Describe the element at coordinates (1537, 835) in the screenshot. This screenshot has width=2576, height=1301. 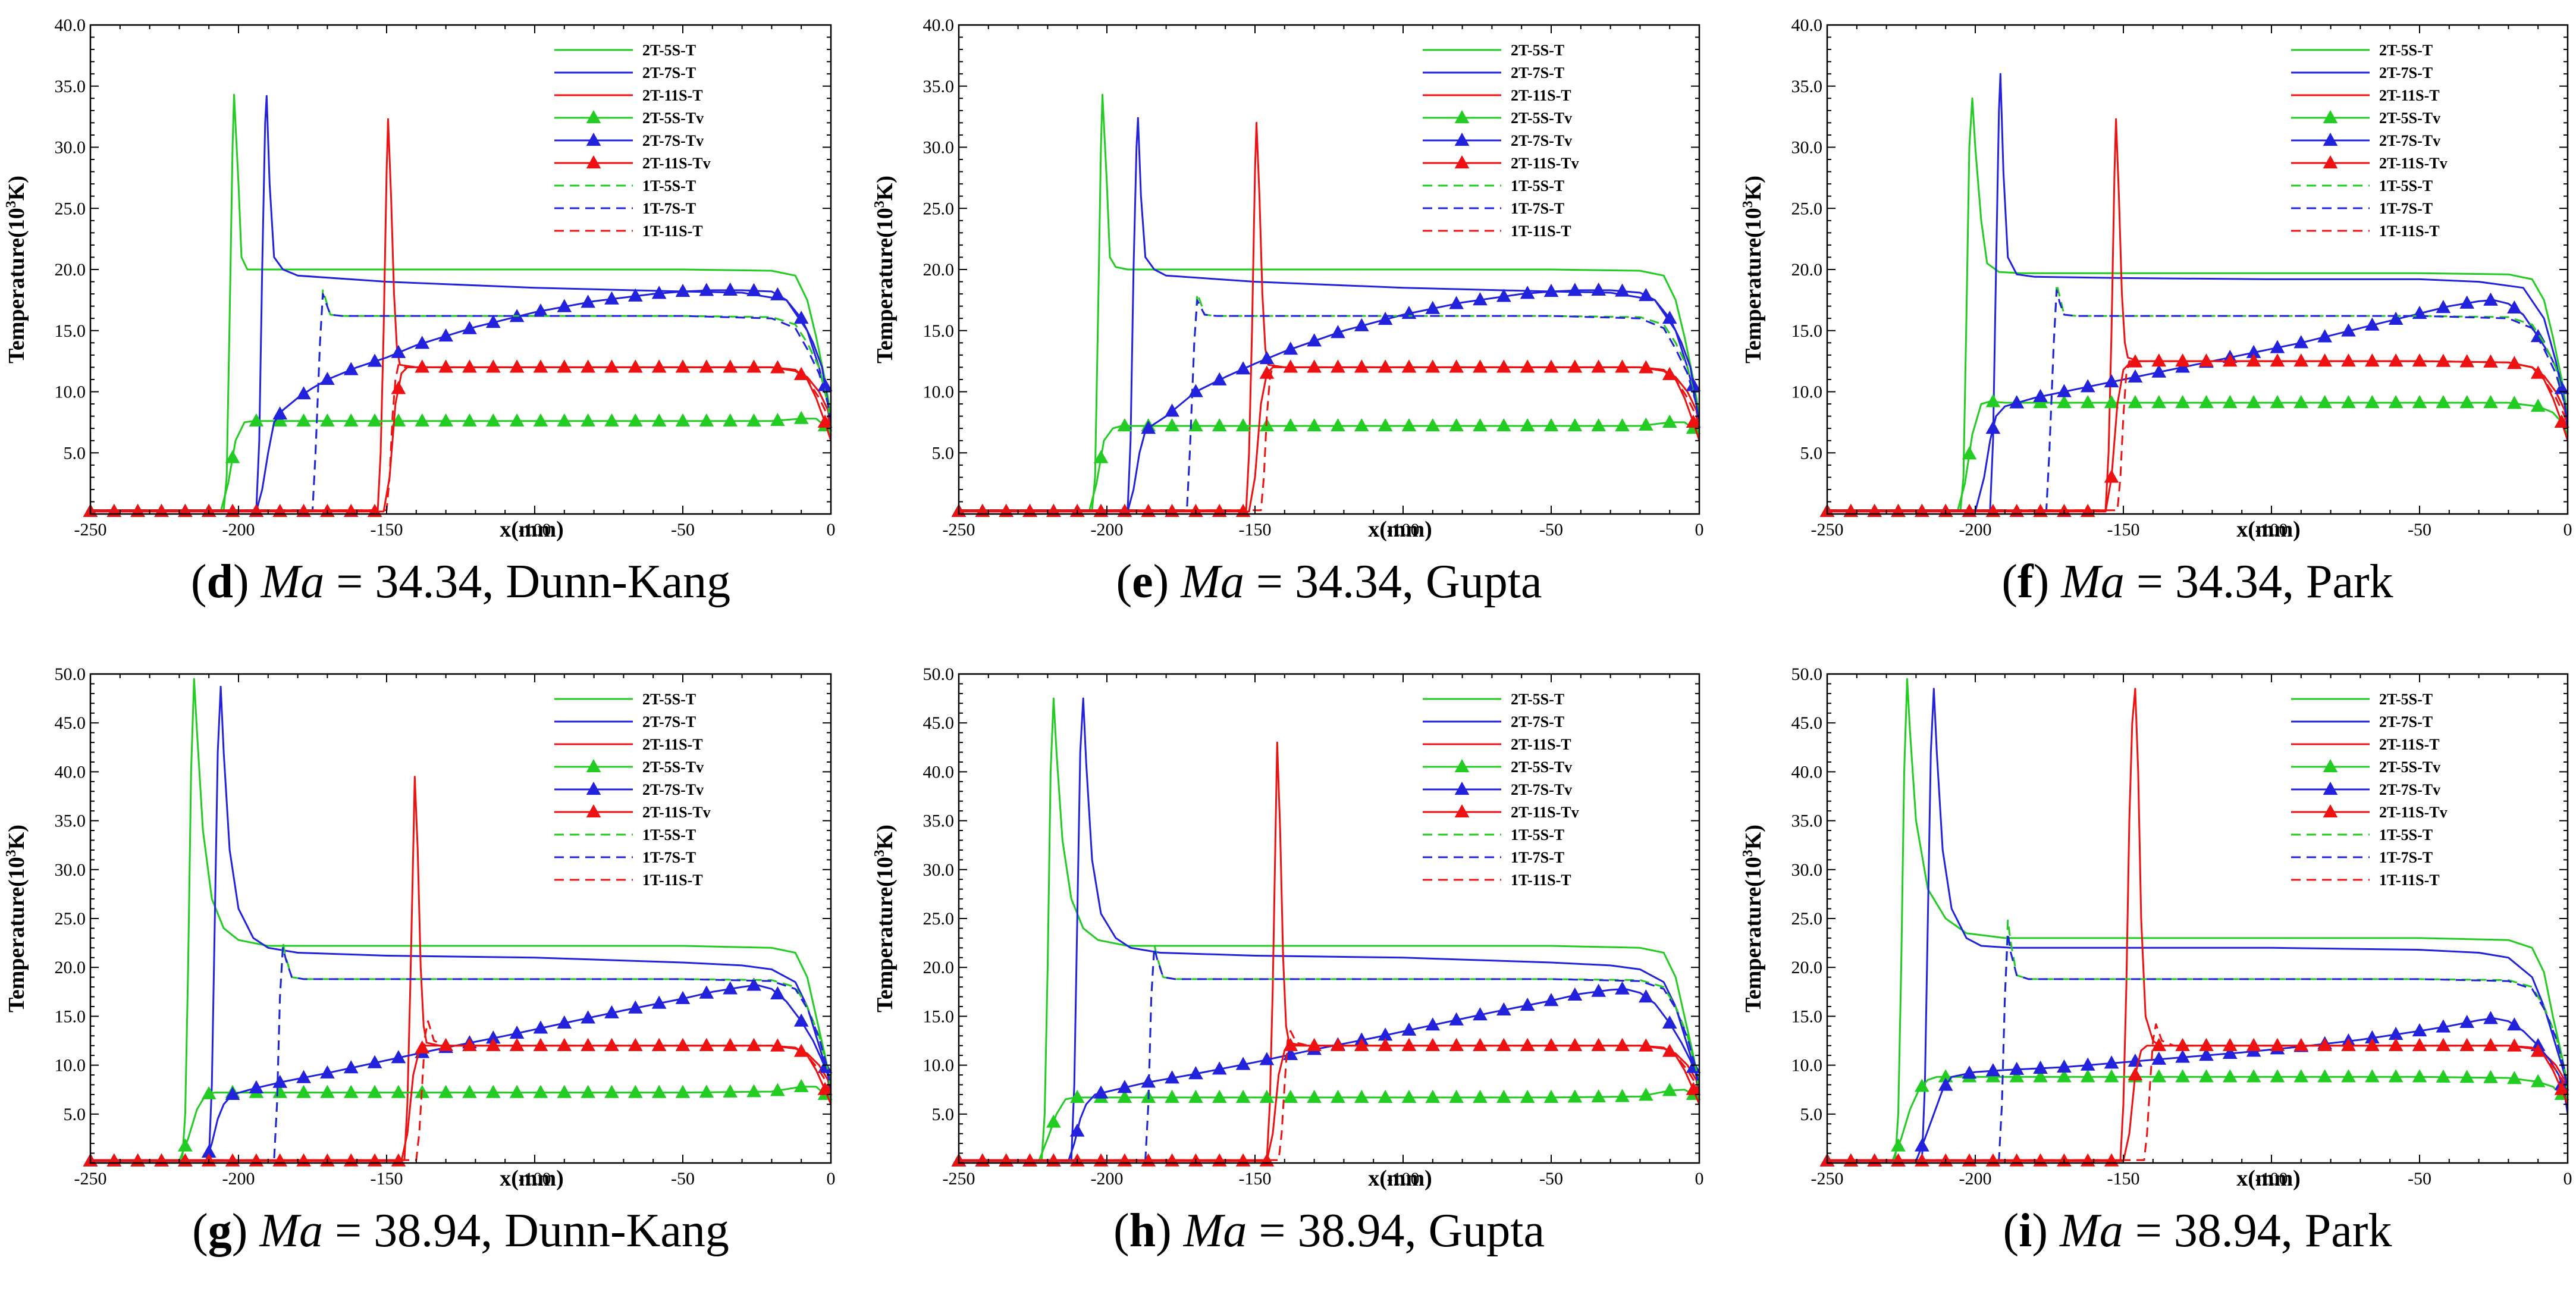
I see `legend-label: 1T-5S-T` at that location.